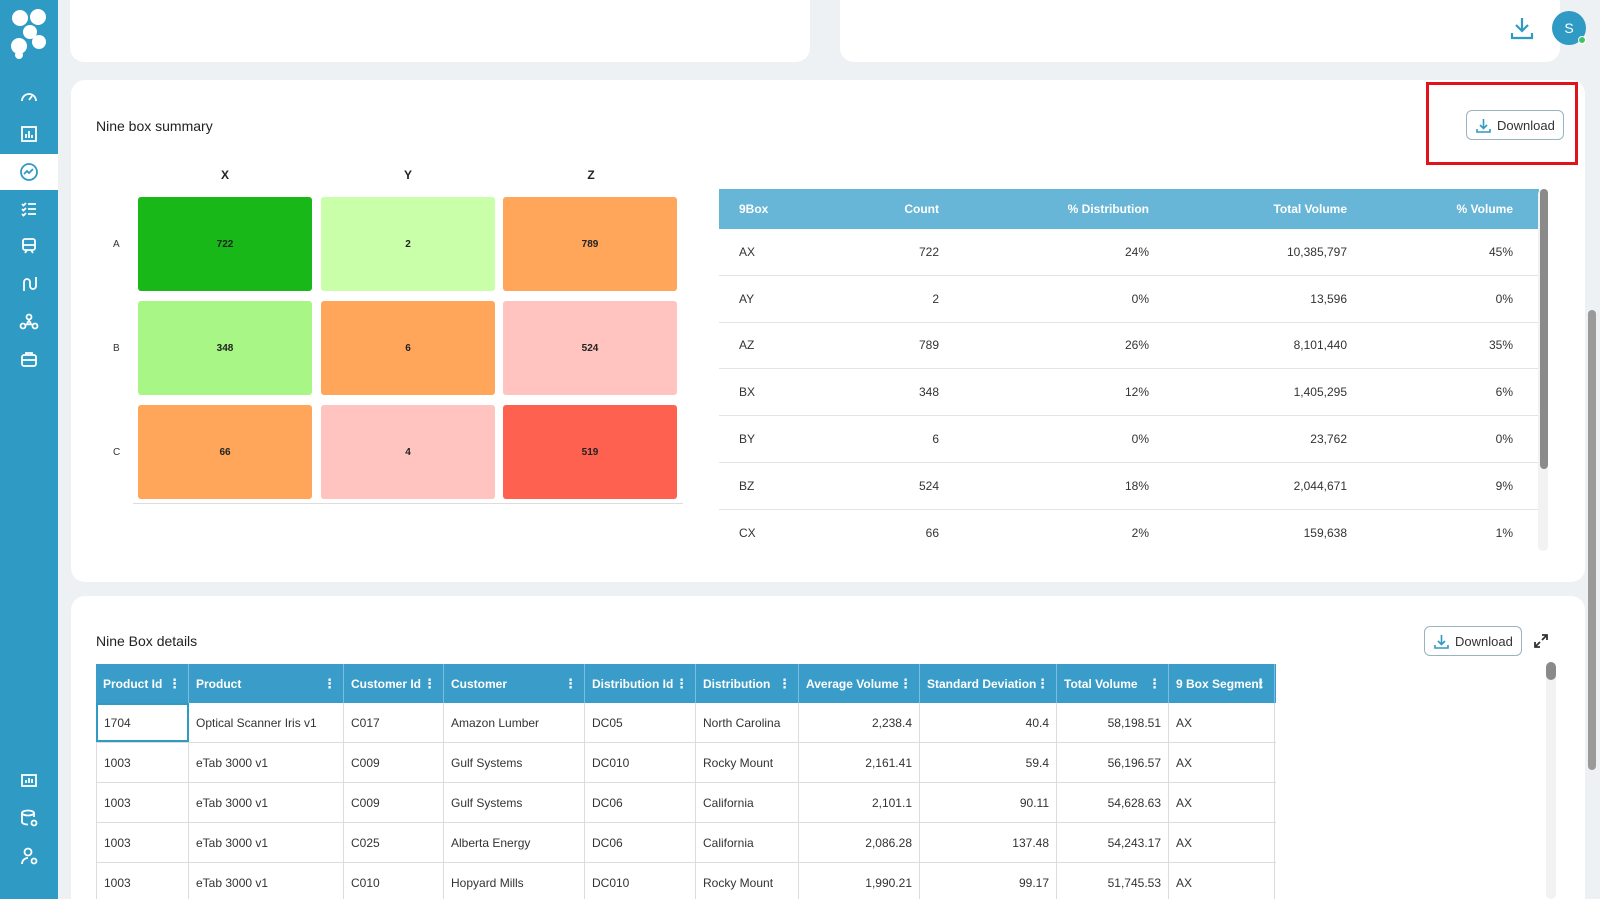 Image resolution: width=1600 pixels, height=899 pixels. What do you see at coordinates (142, 722) in the screenshot?
I see `table-cell: 1704` at bounding box center [142, 722].